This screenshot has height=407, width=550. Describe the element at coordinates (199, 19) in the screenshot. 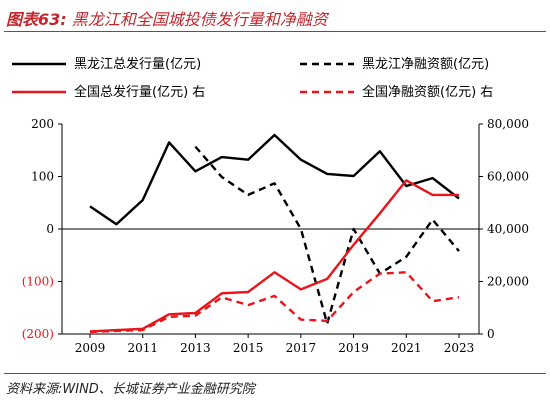

I see `figure-title-text: 黑龙江和全国城投债发行量和净融资` at that location.